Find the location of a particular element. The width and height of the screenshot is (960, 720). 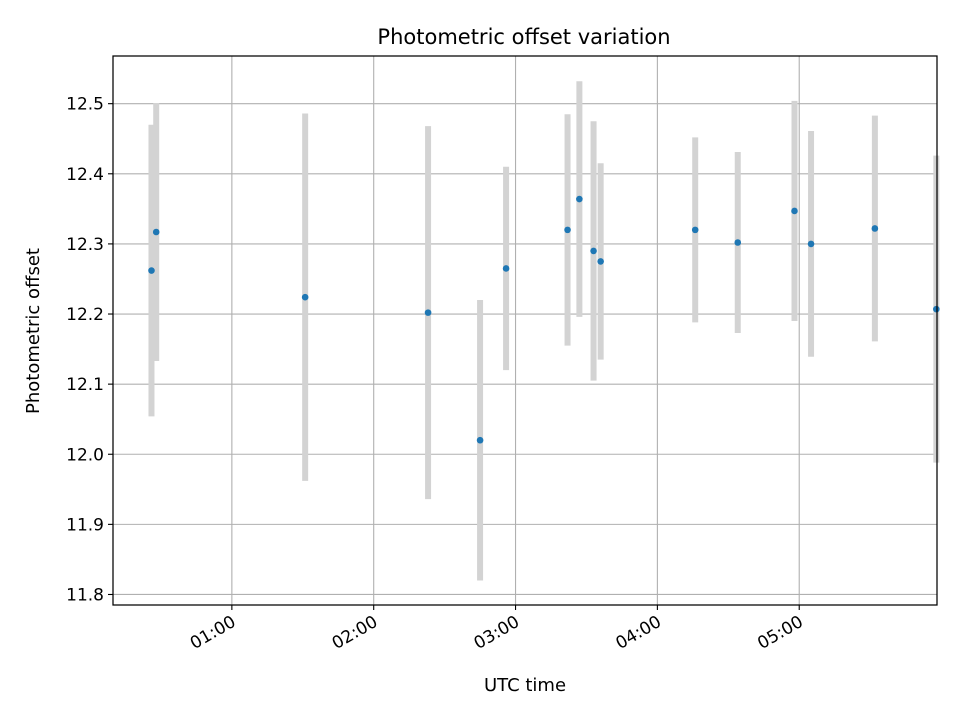

x-tick-label: 01:00 is located at coordinates (213, 633).